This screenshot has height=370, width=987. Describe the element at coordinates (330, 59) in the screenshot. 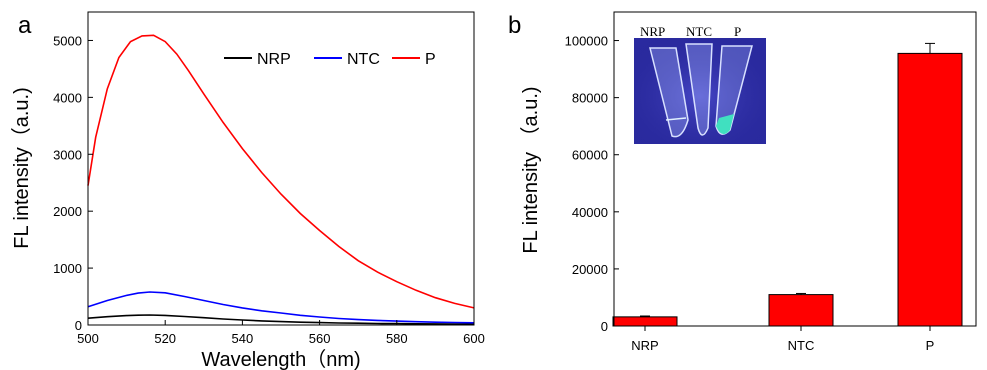

I see `panel-a-legend: NRP NTC P` at that location.